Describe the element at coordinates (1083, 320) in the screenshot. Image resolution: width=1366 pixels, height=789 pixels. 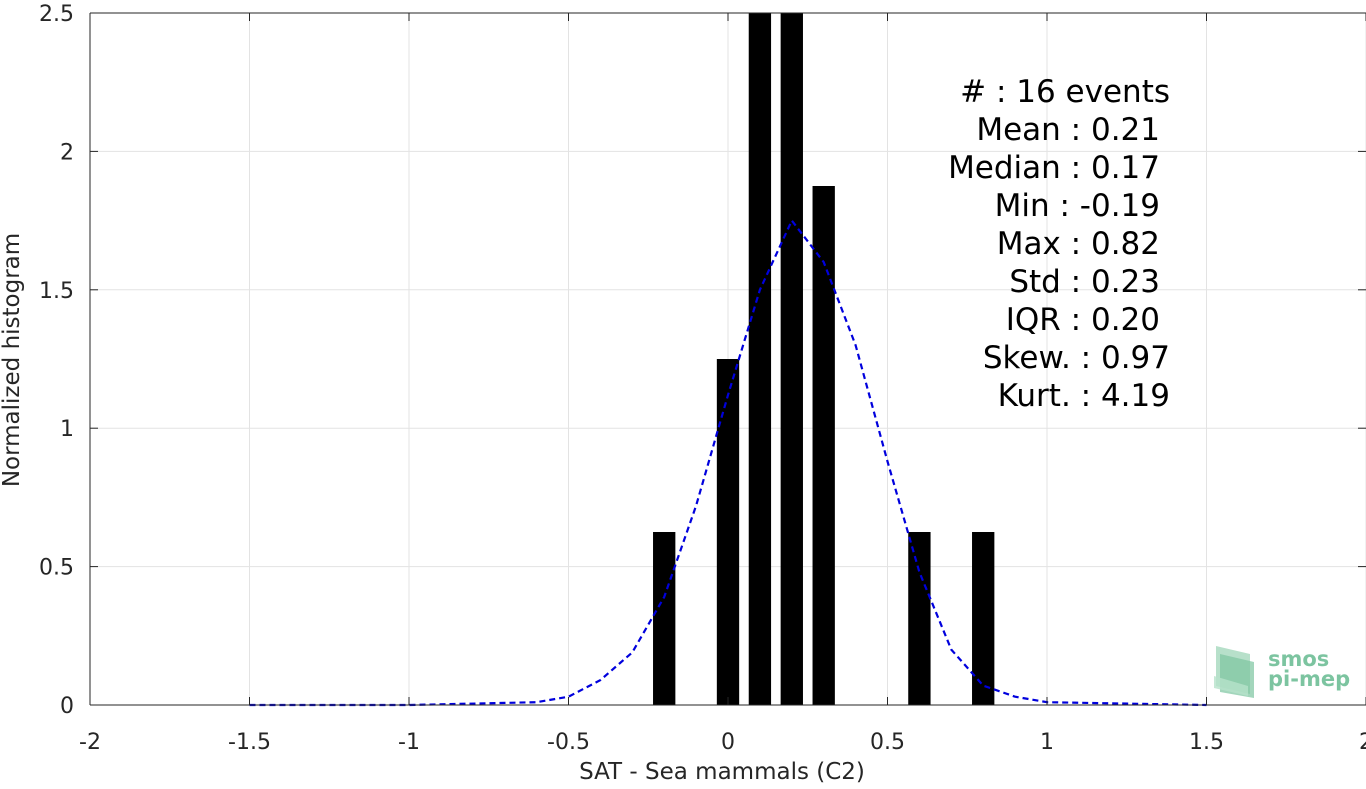
I see `stats-row-6: IQR : 0.20` at that location.